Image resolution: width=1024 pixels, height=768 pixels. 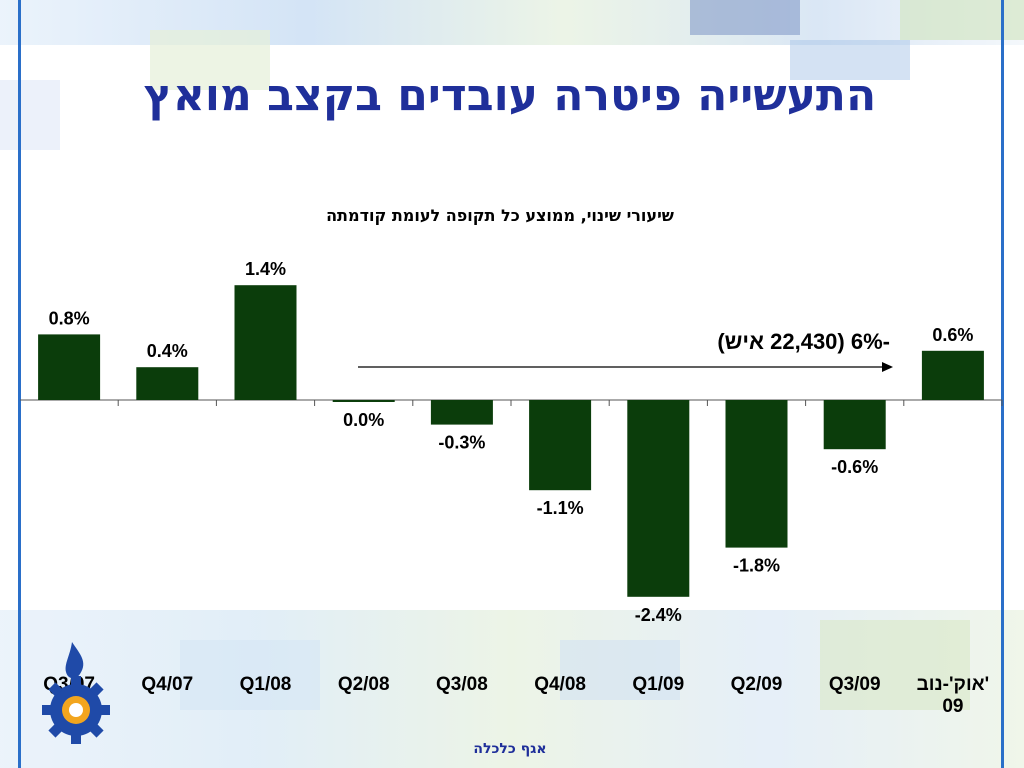 What do you see at coordinates (887, 367) in the screenshot?
I see `annotation-arrowhead` at bounding box center [887, 367].